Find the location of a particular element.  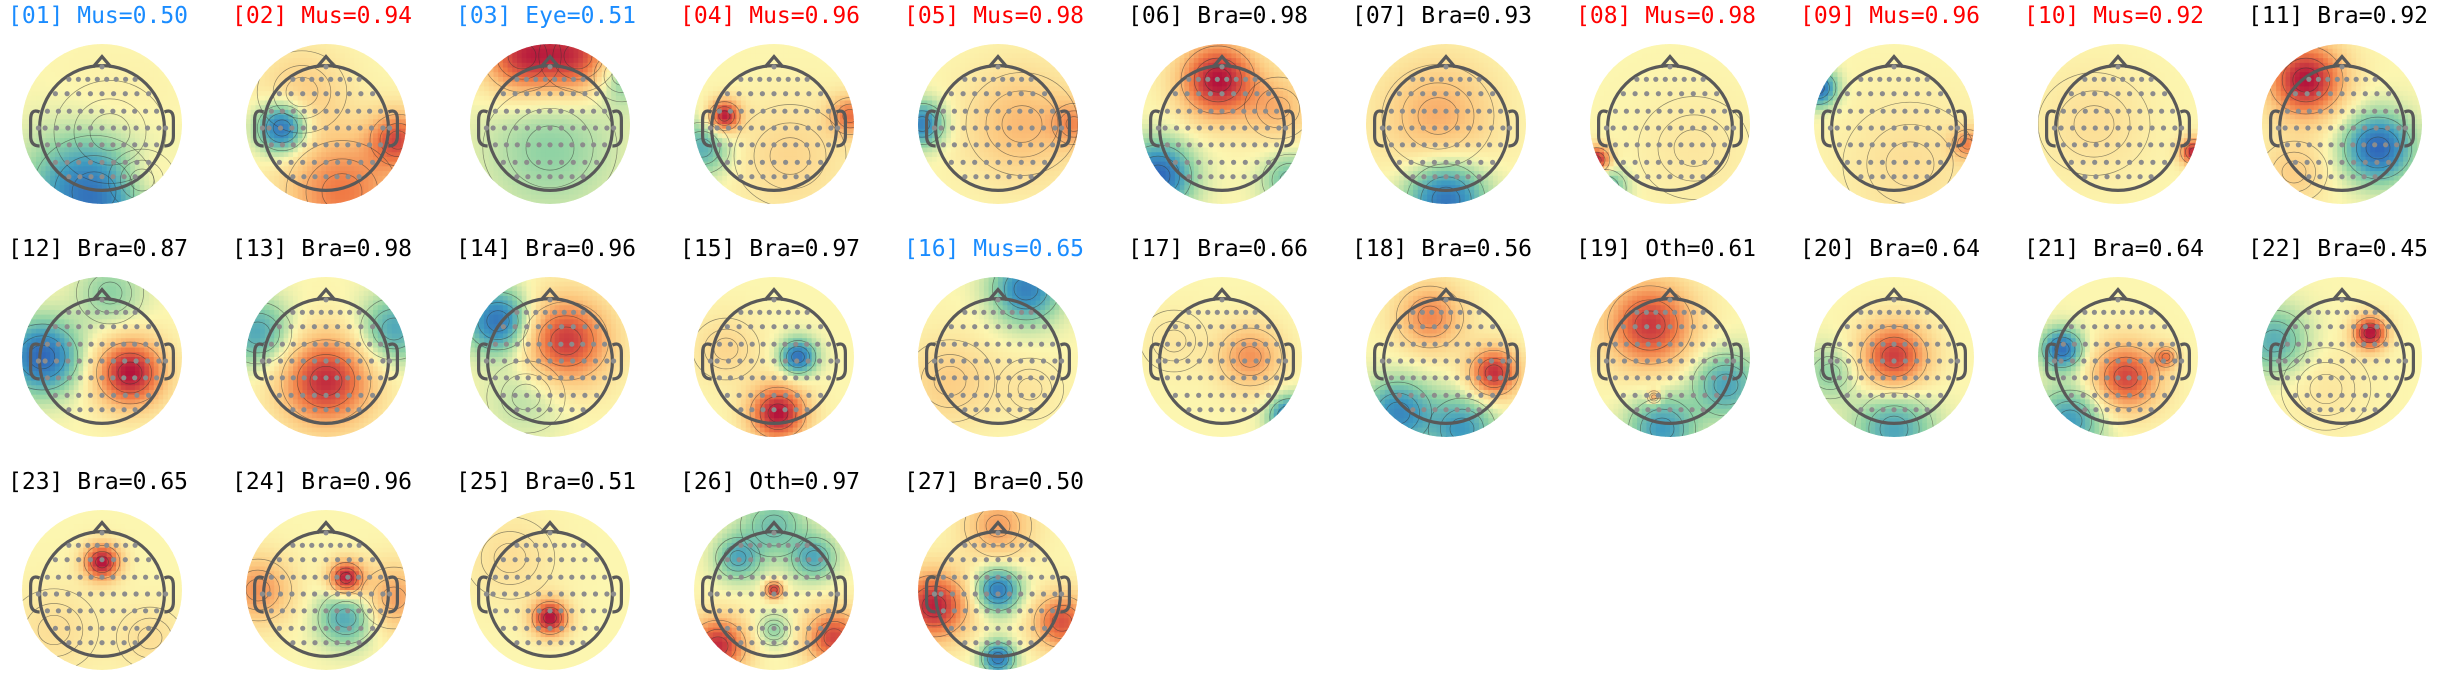

component-panel: [24] Bra=0.96 is located at coordinates (344, 583).